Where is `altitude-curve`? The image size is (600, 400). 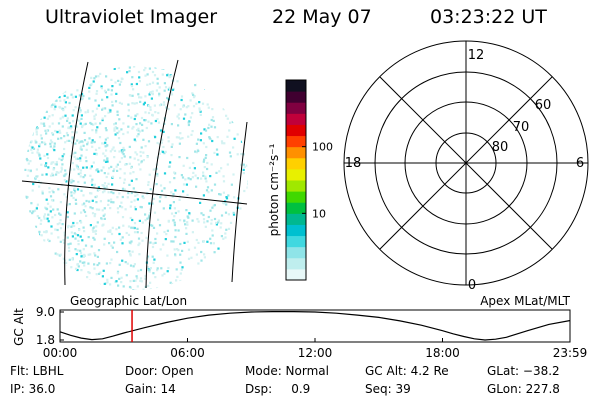 altitude-curve is located at coordinates (314, 326).